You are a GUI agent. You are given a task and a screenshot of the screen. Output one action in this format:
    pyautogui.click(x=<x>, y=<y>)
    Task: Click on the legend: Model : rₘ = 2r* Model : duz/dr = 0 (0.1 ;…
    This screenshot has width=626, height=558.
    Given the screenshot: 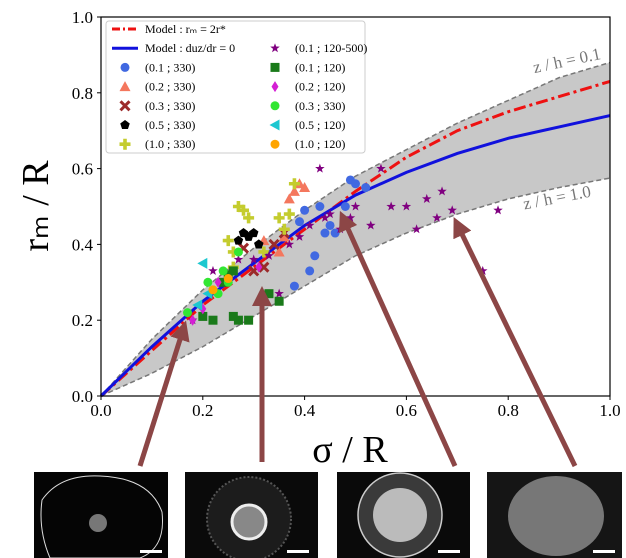 What is the action you would take?
    pyautogui.click(x=236, y=87)
    